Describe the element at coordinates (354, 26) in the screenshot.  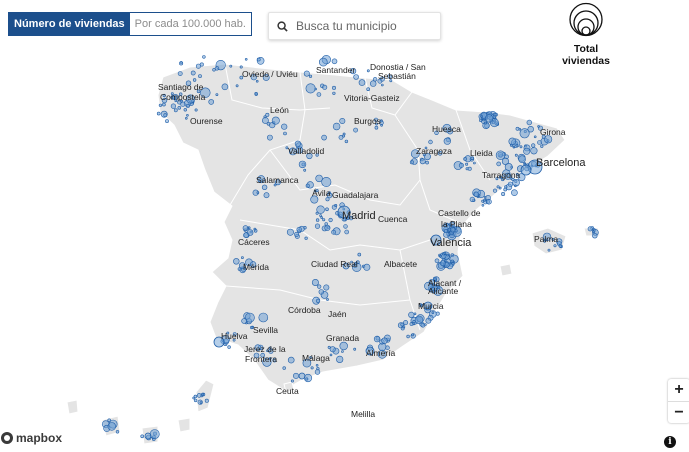
I see `municipality-search-box` at that location.